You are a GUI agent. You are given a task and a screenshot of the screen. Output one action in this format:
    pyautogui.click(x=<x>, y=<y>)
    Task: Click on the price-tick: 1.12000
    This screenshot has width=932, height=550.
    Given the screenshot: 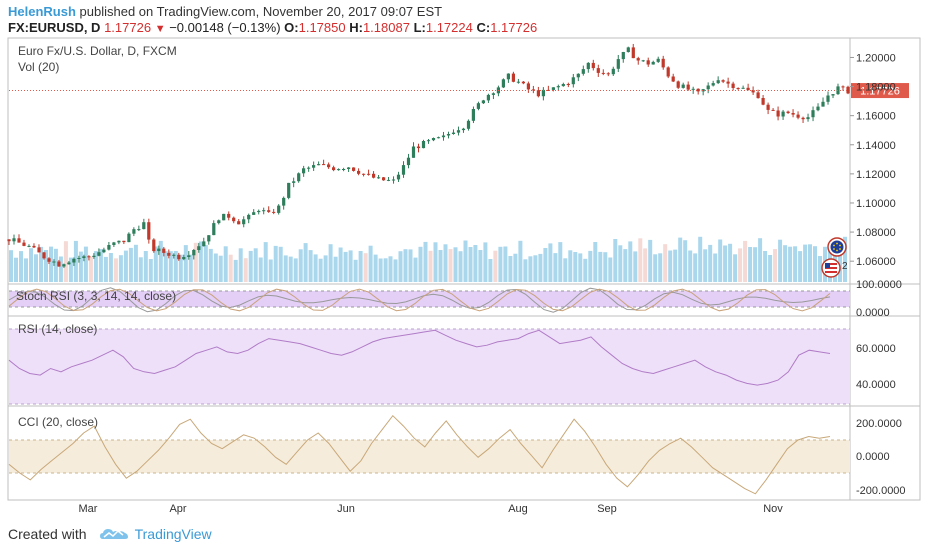 What is the action you would take?
    pyautogui.click(x=876, y=175)
    